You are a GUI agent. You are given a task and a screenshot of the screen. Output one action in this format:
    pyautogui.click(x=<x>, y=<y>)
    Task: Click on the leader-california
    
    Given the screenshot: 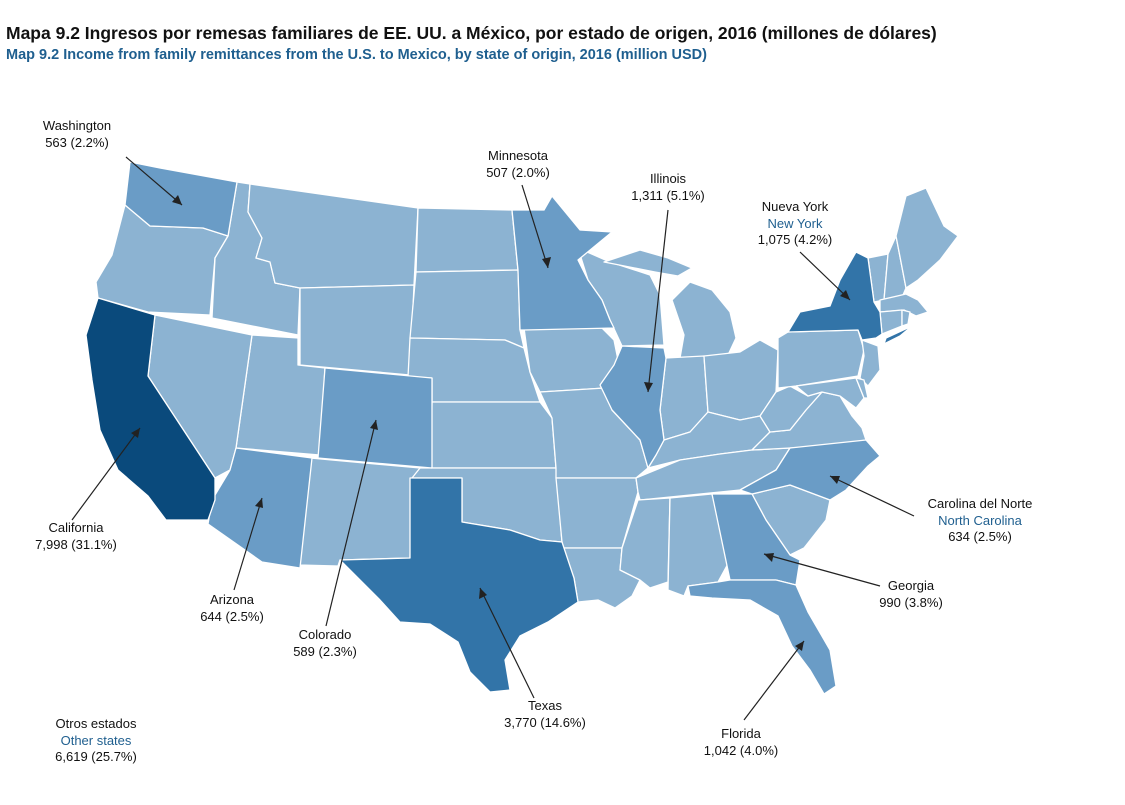 What is the action you would take?
    pyautogui.click(x=106, y=474)
    